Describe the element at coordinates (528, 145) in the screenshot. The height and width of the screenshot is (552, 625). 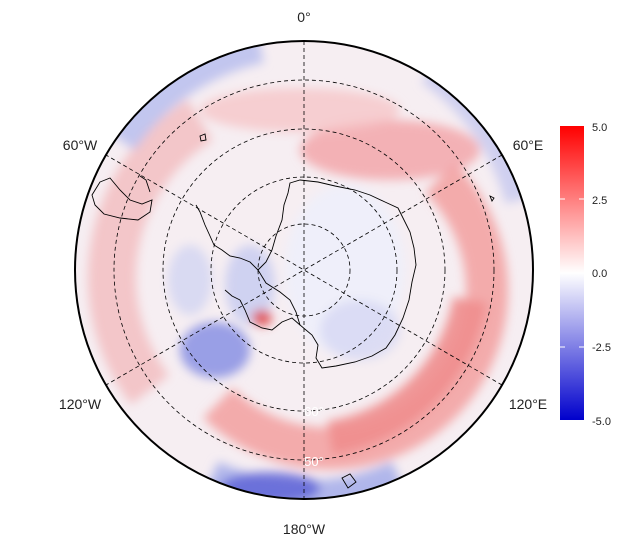
I see `lon-label-60e: 60°E` at that location.